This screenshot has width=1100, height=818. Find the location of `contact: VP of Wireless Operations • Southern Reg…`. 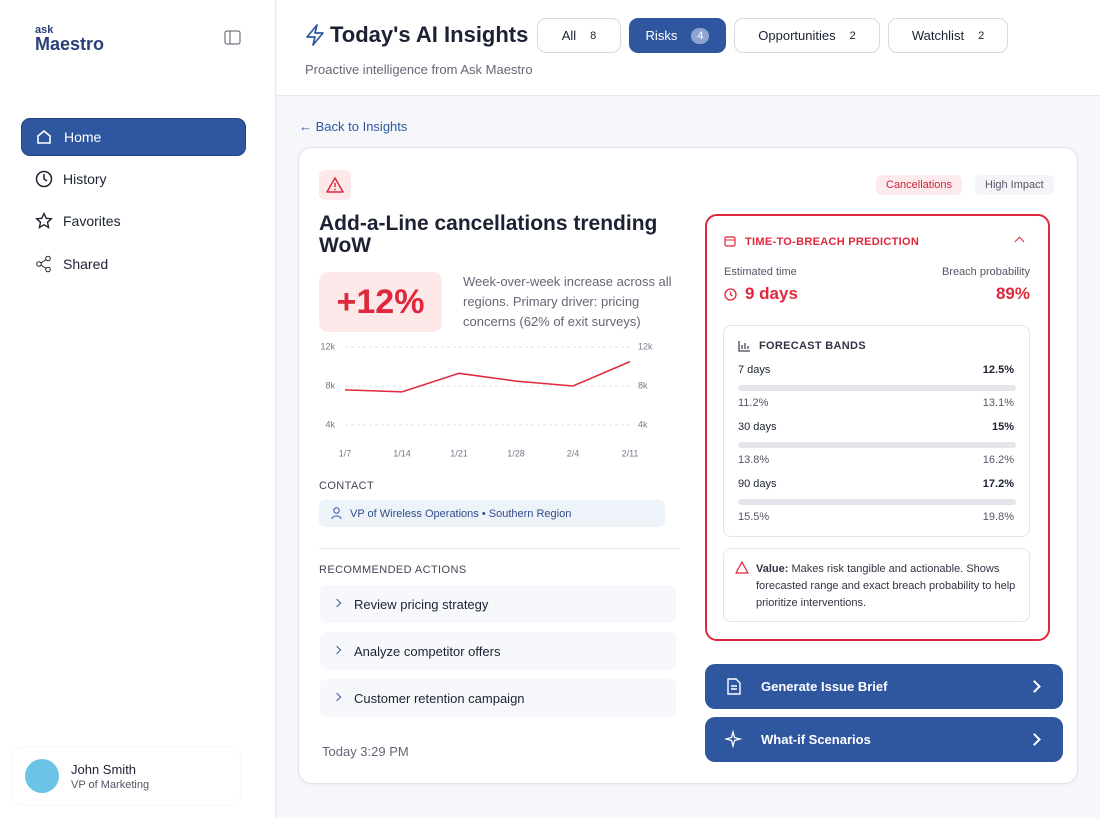

contact: VP of Wireless Operations • Southern Reg… is located at coordinates (492, 513).